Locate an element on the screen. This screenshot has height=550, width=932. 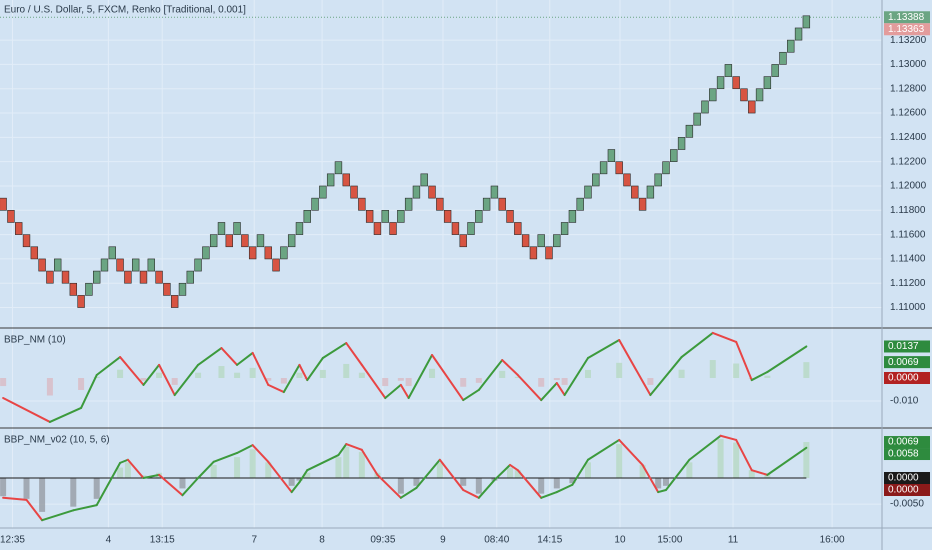
x-tick-label: 11 is located at coordinates (733, 540).